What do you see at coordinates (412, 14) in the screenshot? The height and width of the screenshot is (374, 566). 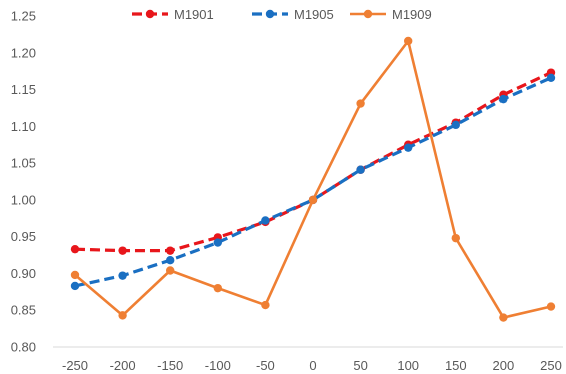 I see `legend-label: M1909` at bounding box center [412, 14].